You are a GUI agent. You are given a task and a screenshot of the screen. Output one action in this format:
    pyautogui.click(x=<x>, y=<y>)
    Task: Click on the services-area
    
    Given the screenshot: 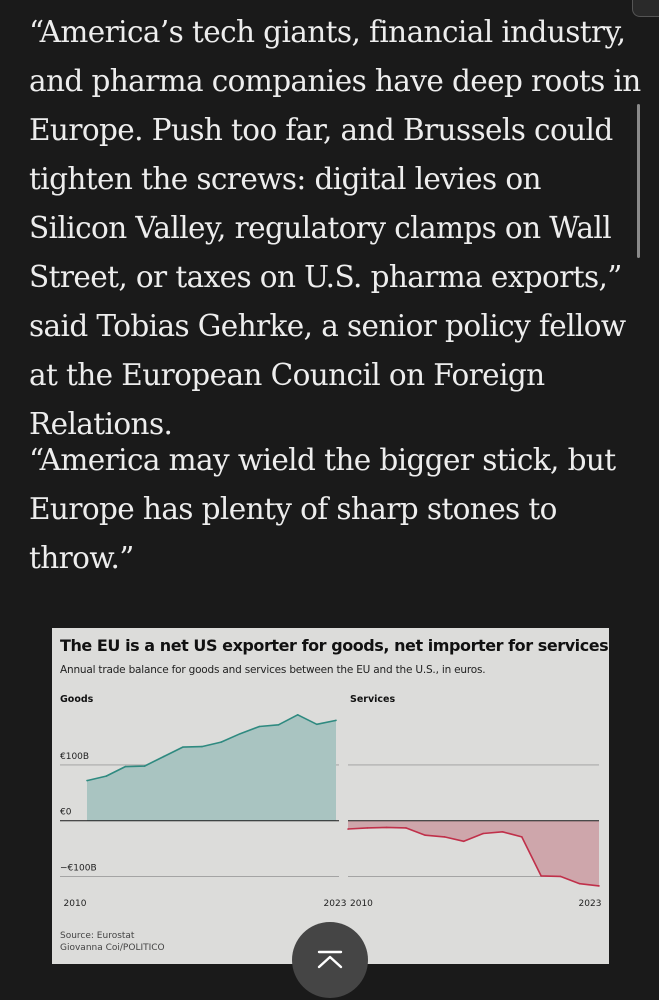 What is the action you would take?
    pyautogui.click(x=473, y=853)
    